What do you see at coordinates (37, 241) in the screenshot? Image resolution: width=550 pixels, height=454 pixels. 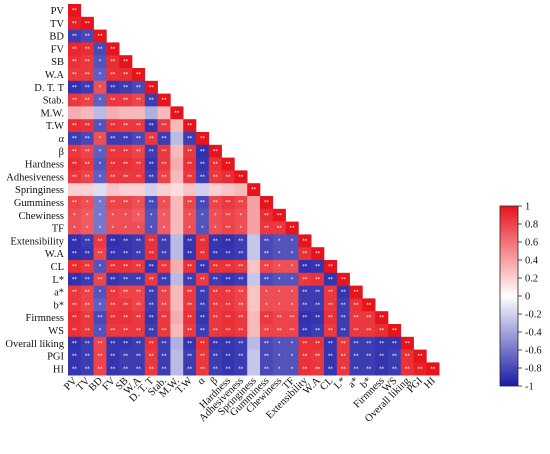 I see `row-label: Extensibility` at bounding box center [37, 241].